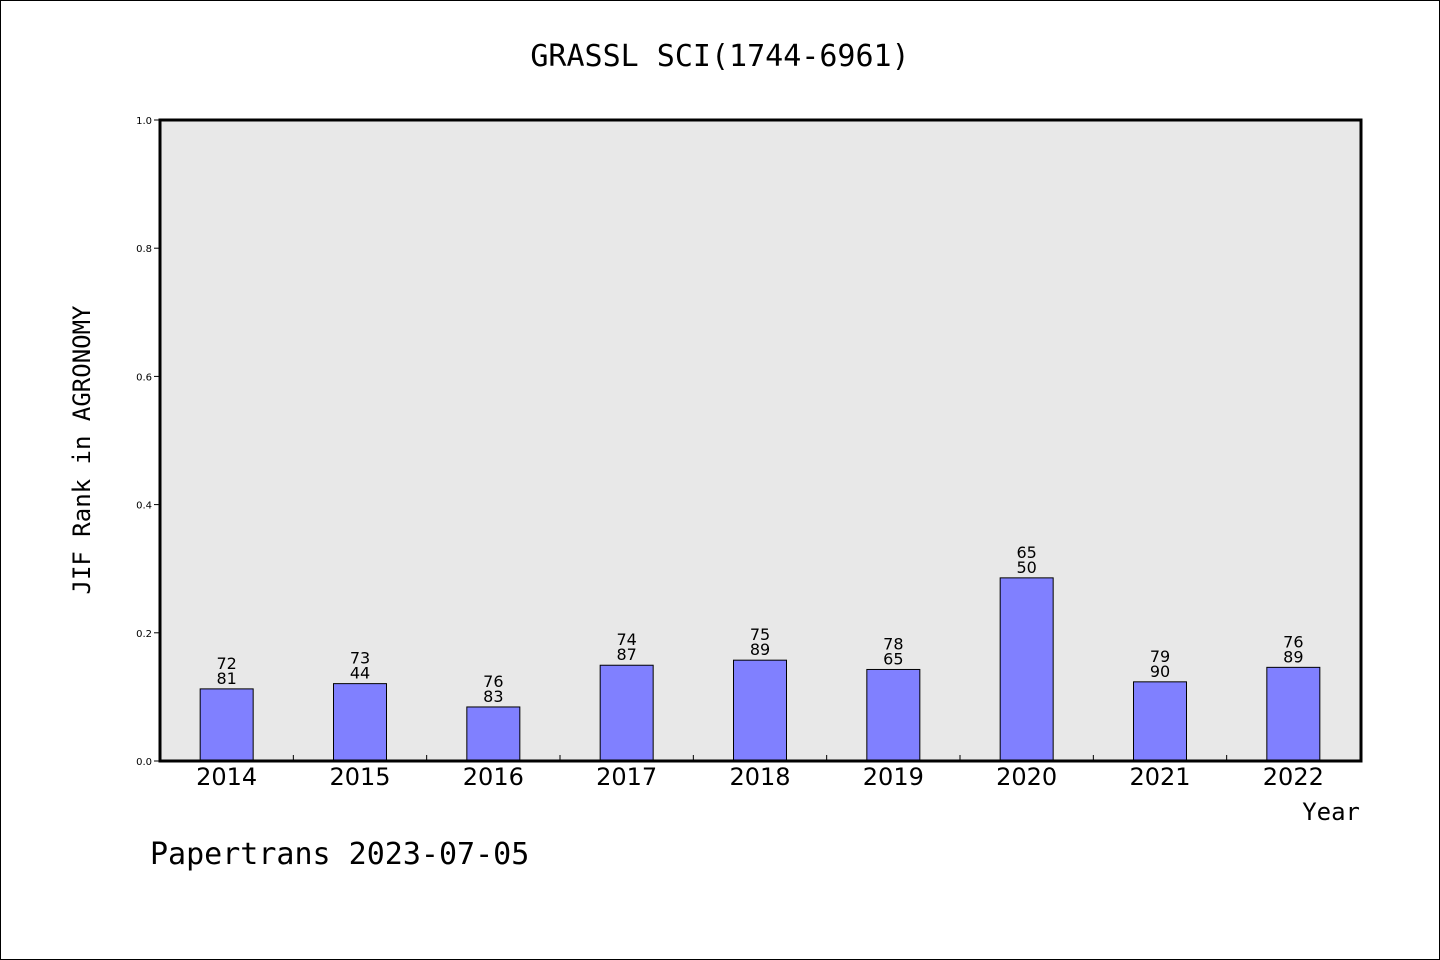  Describe the element at coordinates (144, 762) in the screenshot. I see `y-tick-label: 0.0` at that location.